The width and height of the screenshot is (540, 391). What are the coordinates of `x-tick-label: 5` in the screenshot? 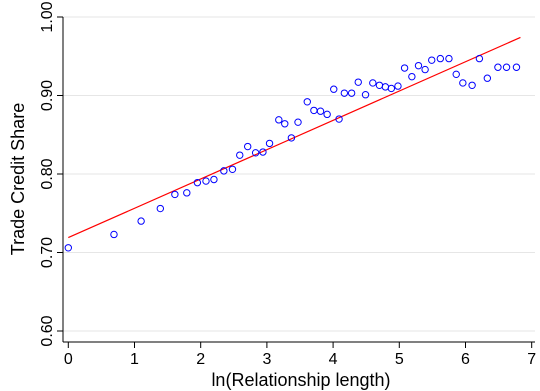 It's located at (399, 359).